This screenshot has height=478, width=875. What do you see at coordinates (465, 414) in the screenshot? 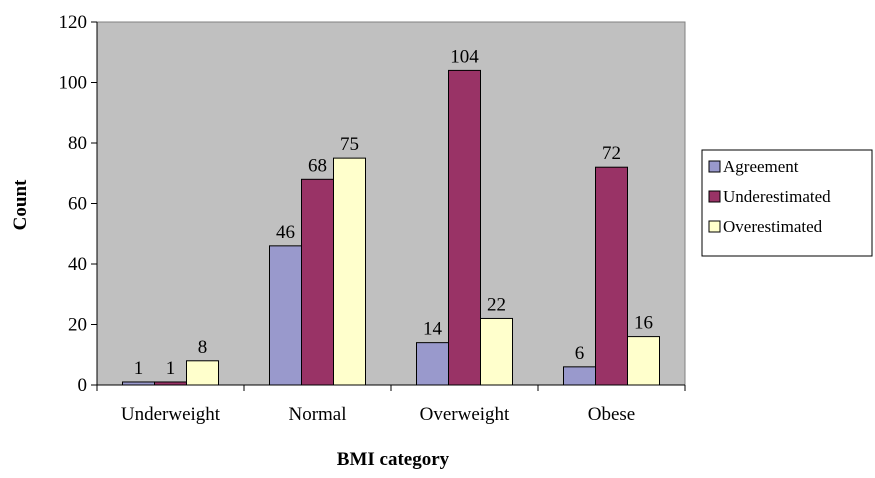
I see `x-tick-label: Overweight` at bounding box center [465, 414].